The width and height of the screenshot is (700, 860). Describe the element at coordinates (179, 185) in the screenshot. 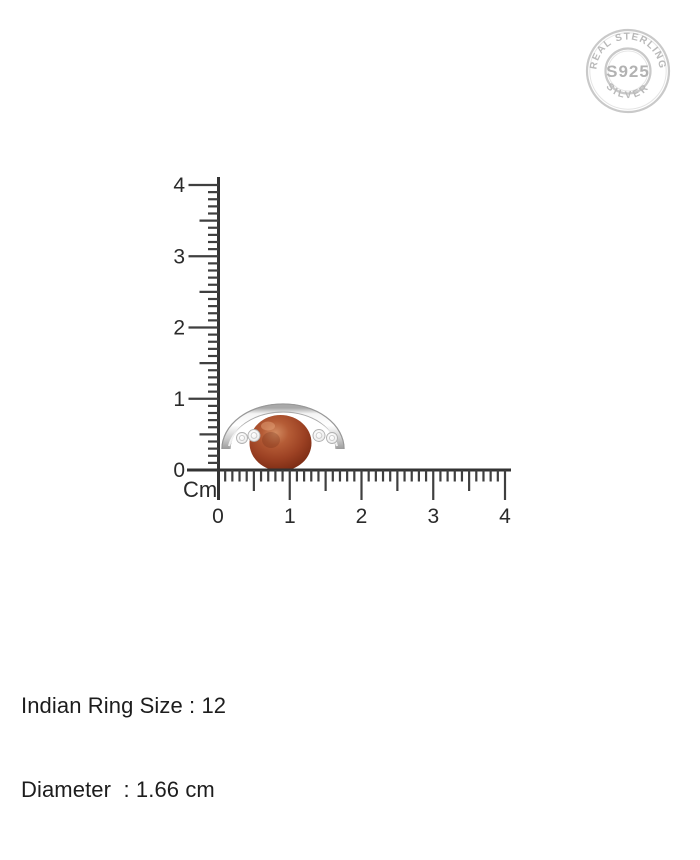

I see `v-label-4: 4` at that location.